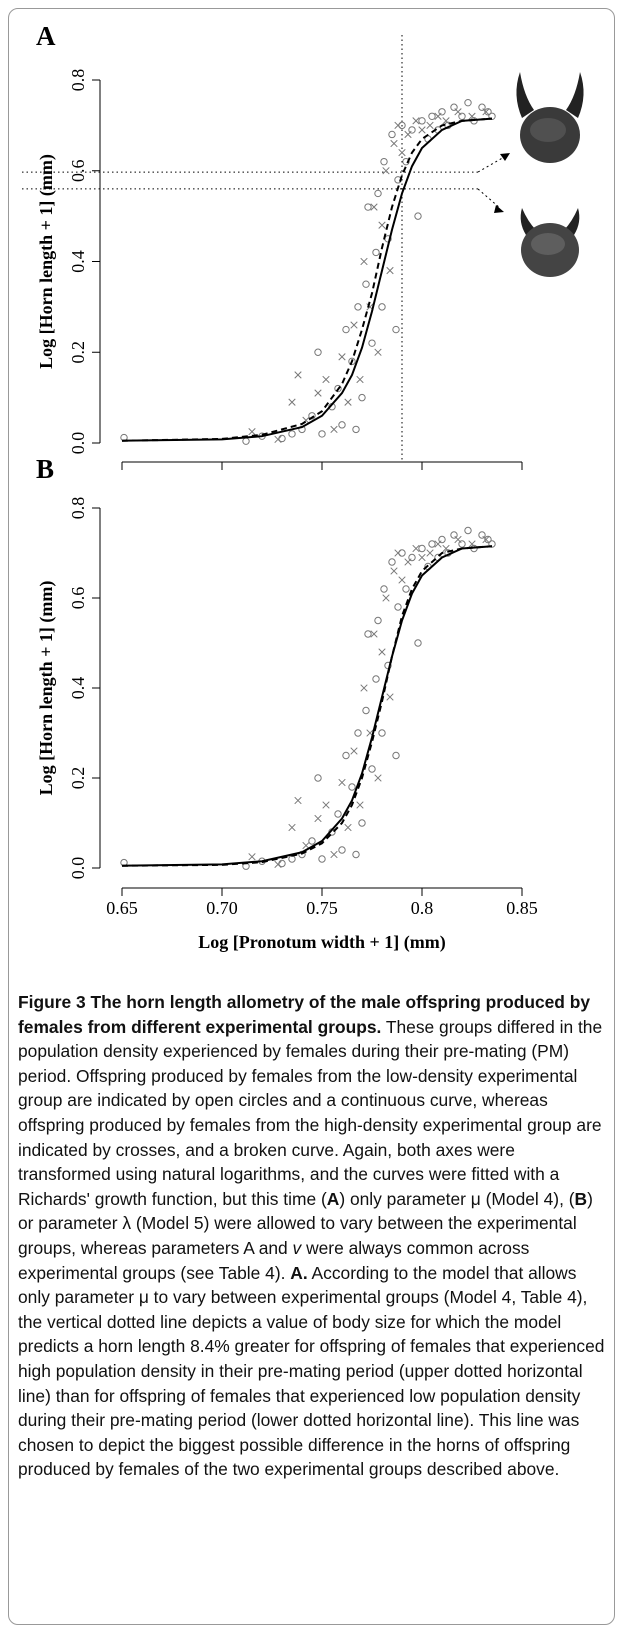 The height and width of the screenshot is (1635, 625). Describe the element at coordinates (321, 942) in the screenshot. I see `x-axis-title: Log [Pronotum width + 1] (mm)` at that location.